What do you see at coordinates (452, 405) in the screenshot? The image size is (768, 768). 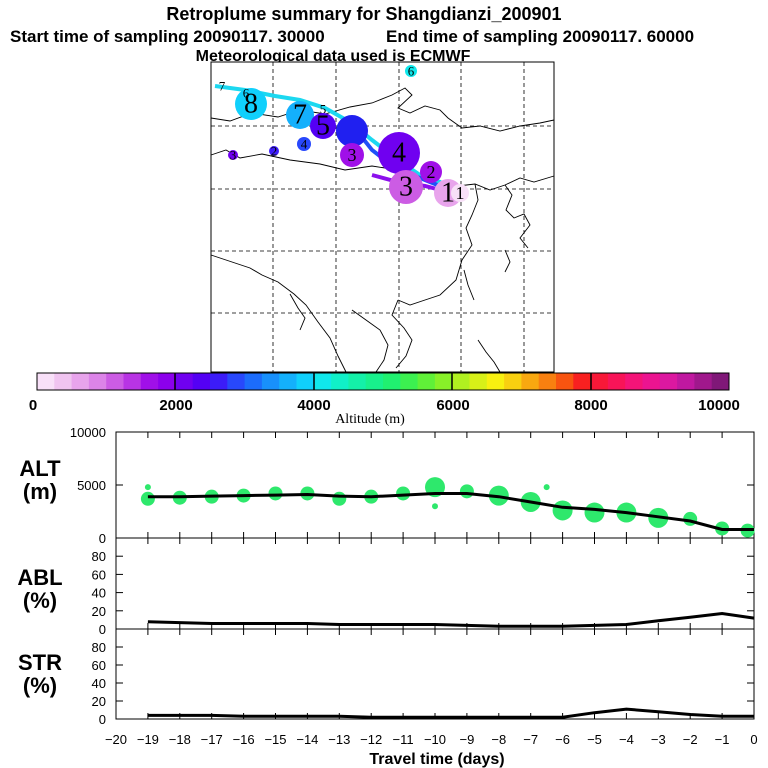 I see `colorbar-tick: 6000` at bounding box center [452, 405].